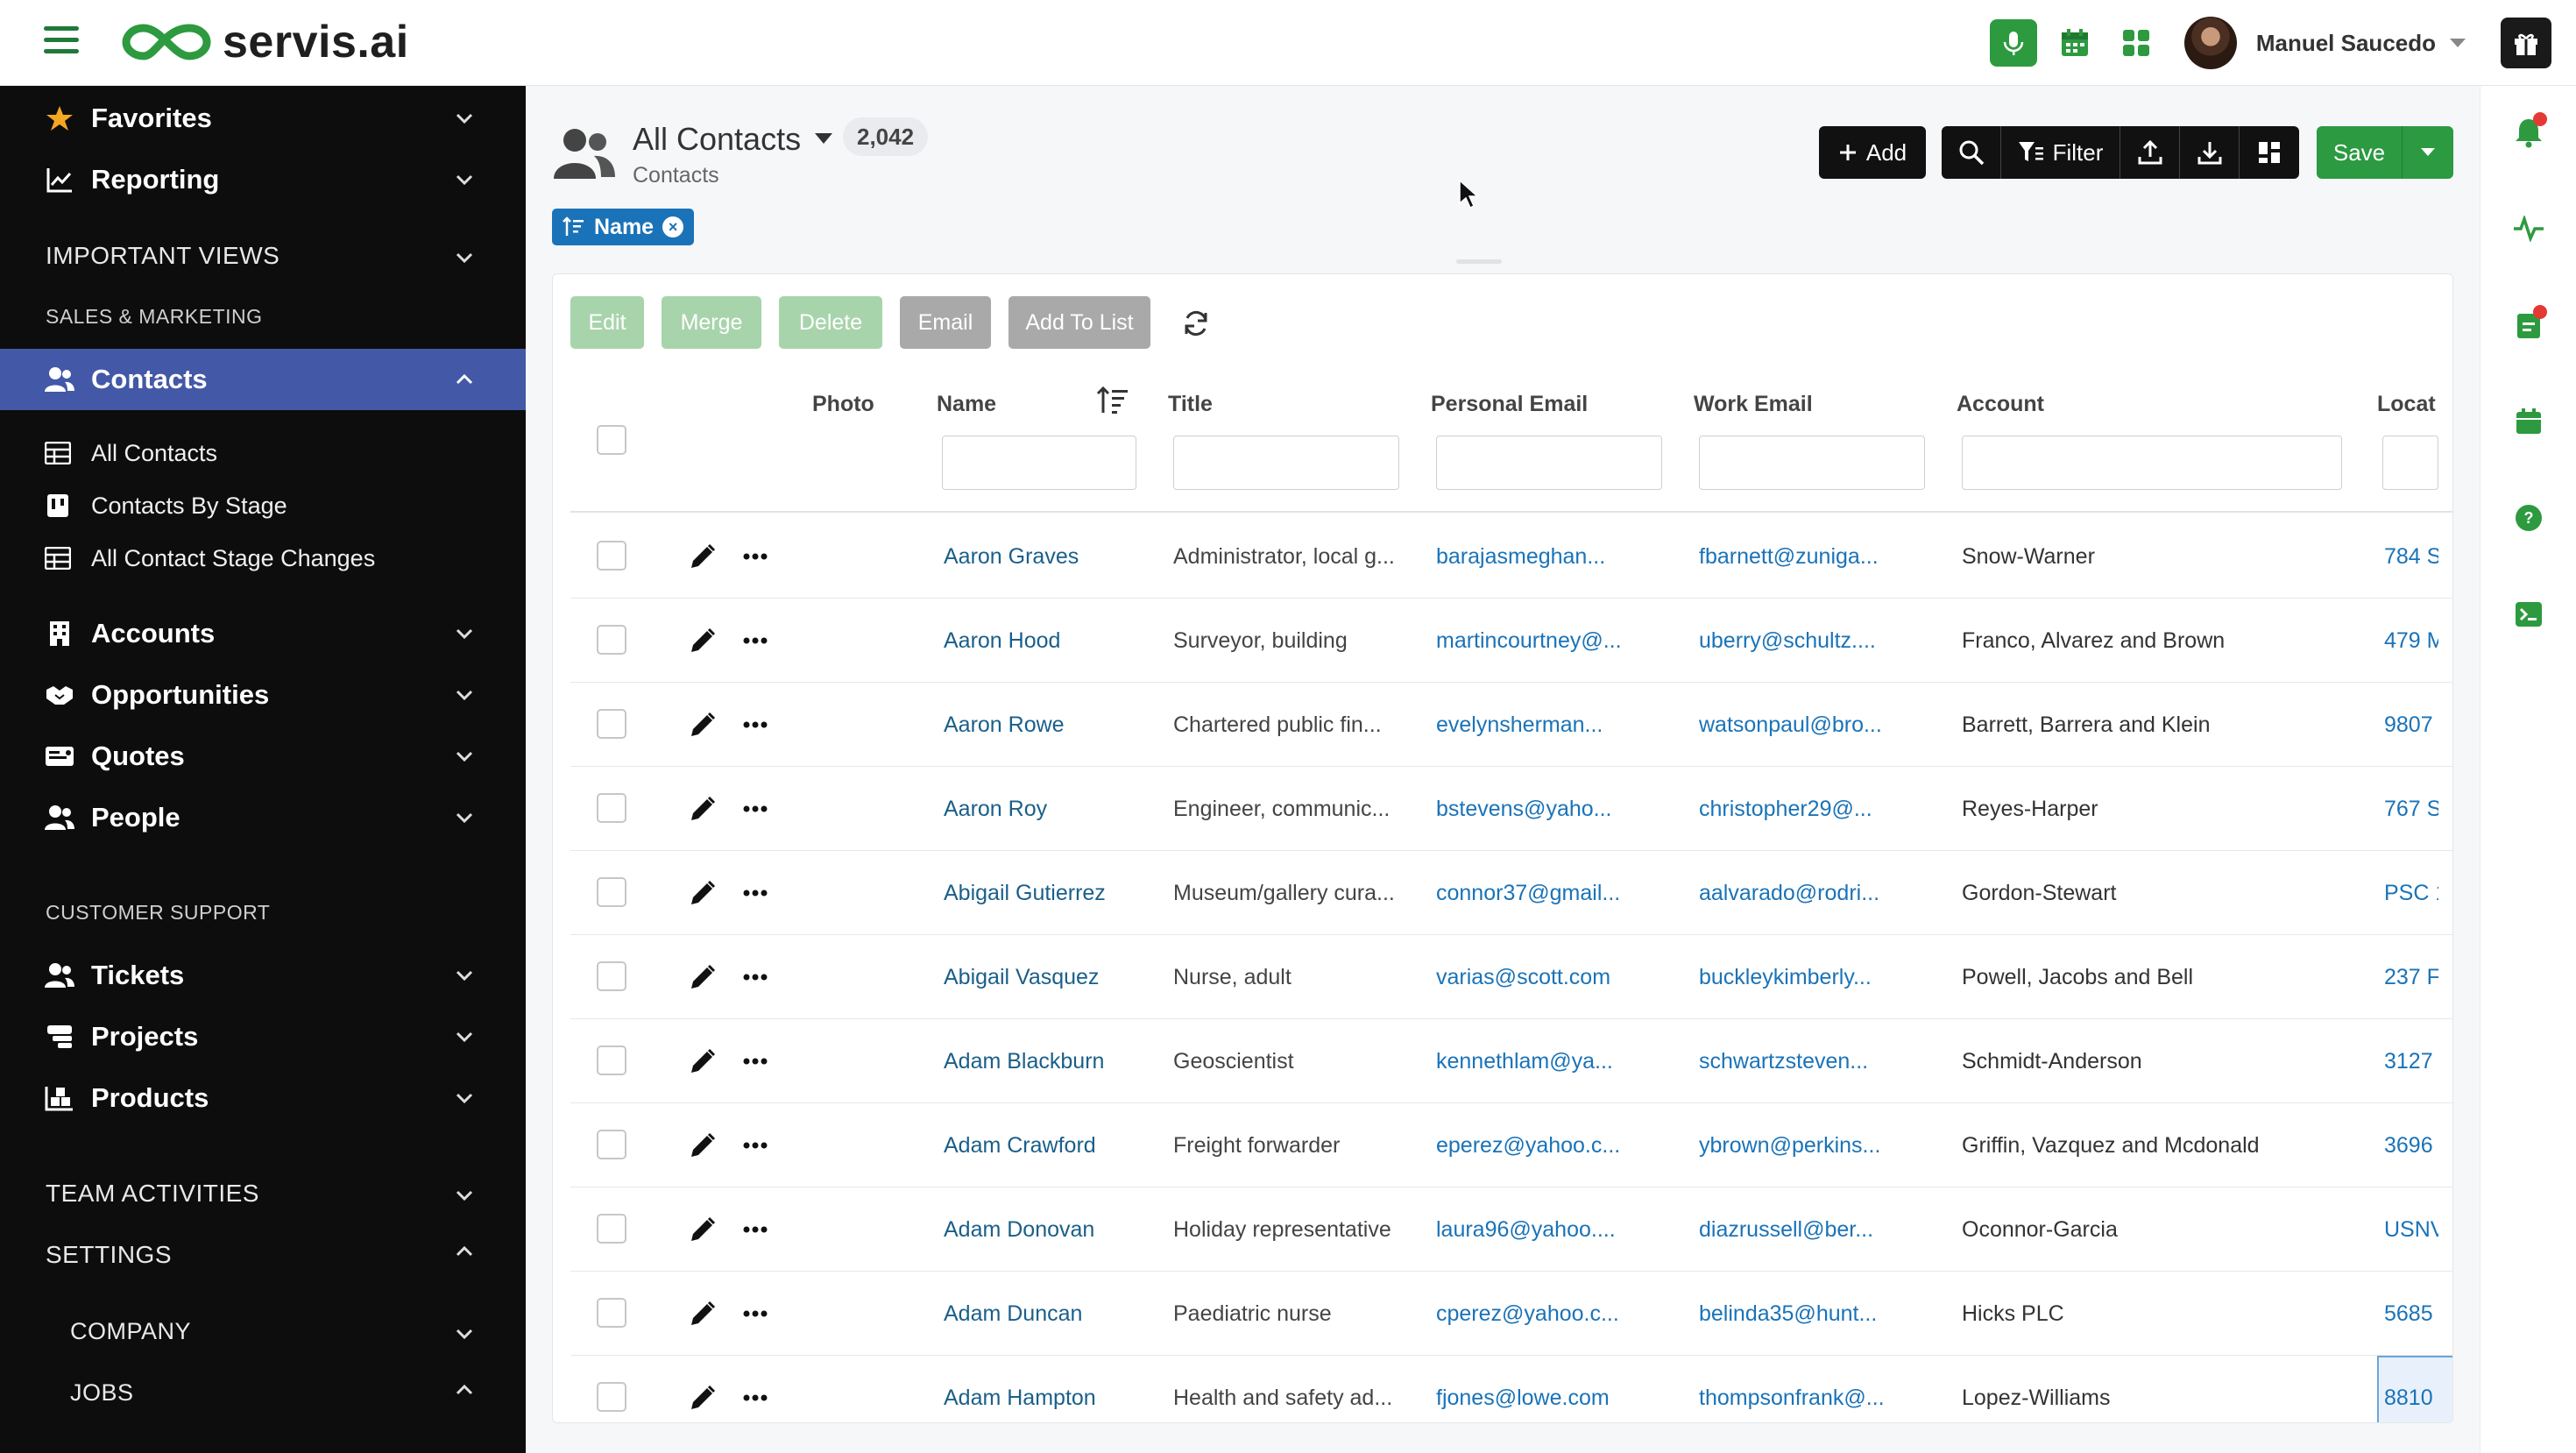 This screenshot has width=2576, height=1453. Describe the element at coordinates (2210, 43) in the screenshot. I see `avatar` at that location.